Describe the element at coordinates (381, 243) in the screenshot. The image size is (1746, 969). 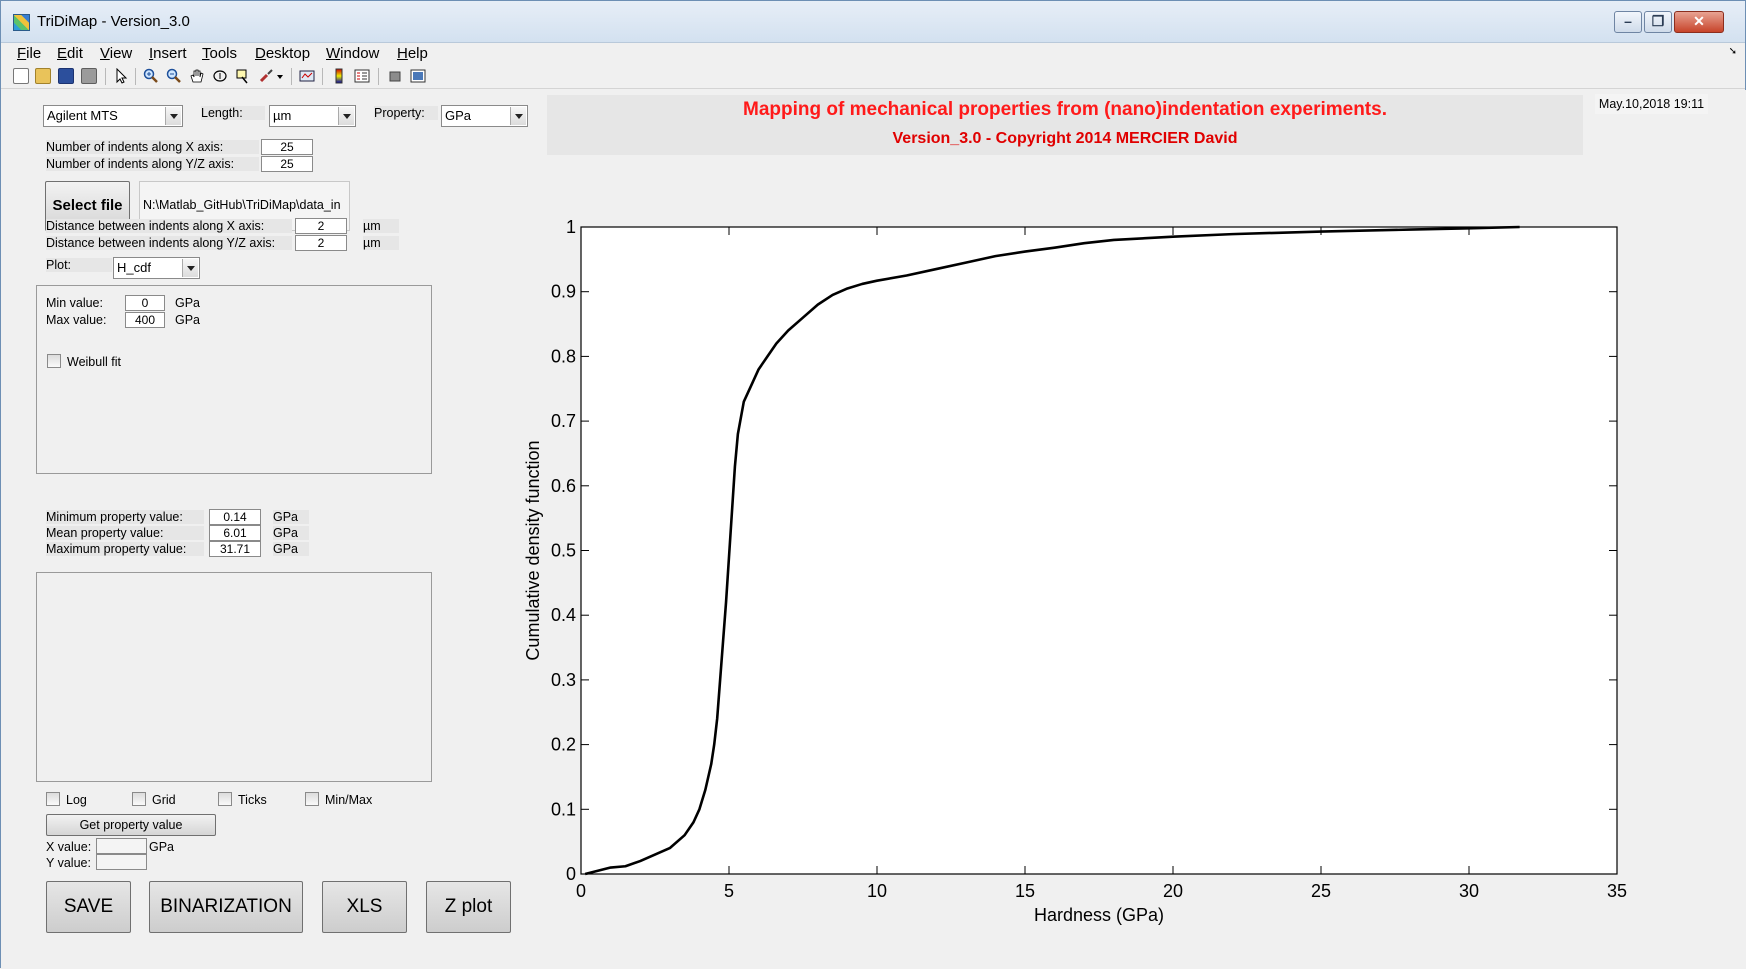
I see `dist-yz-unit: µm` at that location.